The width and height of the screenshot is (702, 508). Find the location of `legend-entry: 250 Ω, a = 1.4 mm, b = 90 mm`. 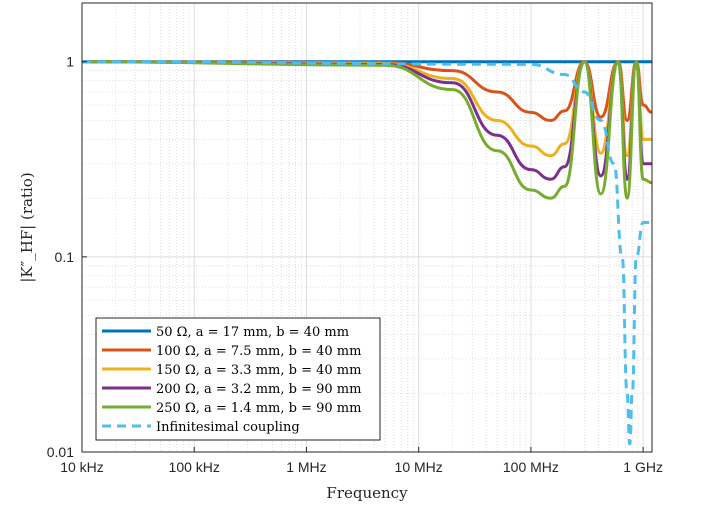

legend-entry: 250 Ω, a = 1.4 mm, b = 90 mm is located at coordinates (258, 408).